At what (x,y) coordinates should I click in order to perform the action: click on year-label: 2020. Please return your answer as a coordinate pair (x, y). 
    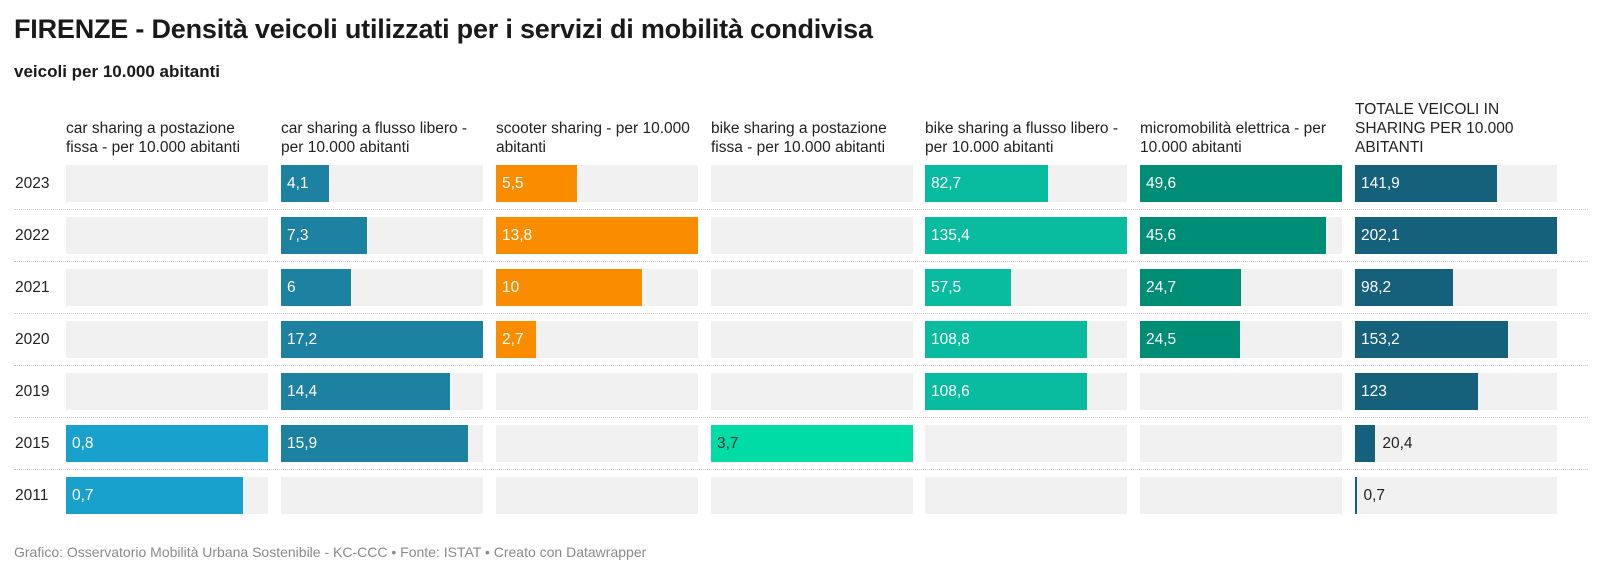
    Looking at the image, I should click on (32, 339).